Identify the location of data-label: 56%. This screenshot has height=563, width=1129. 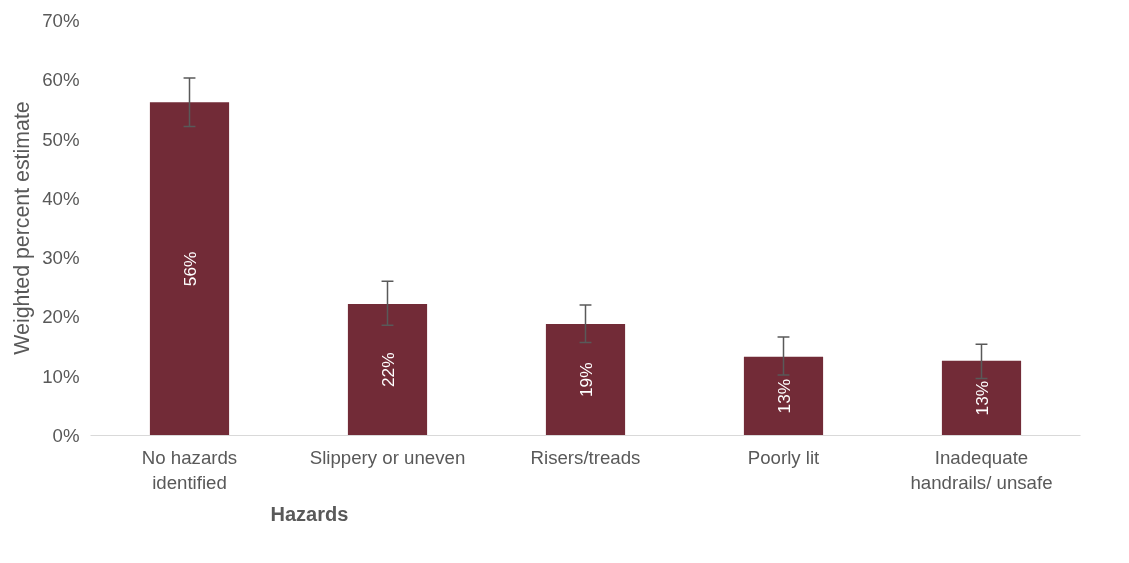
(189, 269).